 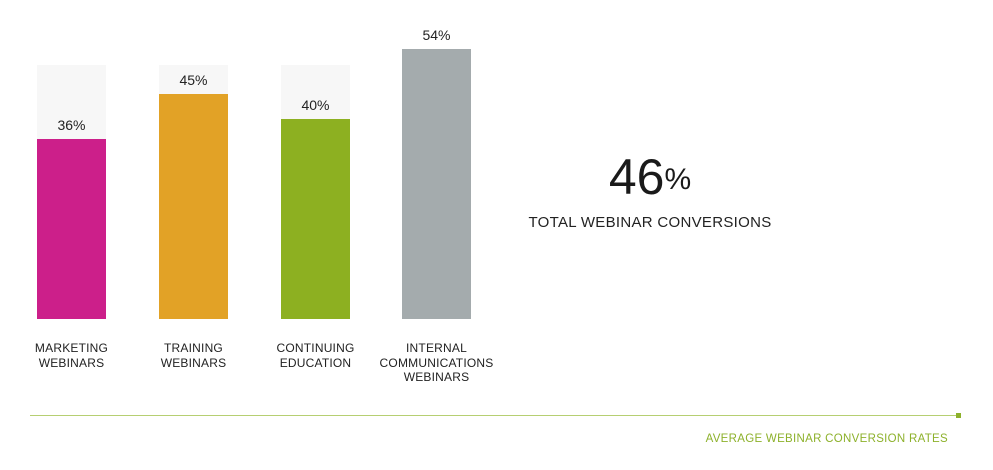 I want to click on summary-block: 46% TOTAL WEBINAR CONVERSIONS, so click(x=650, y=190).